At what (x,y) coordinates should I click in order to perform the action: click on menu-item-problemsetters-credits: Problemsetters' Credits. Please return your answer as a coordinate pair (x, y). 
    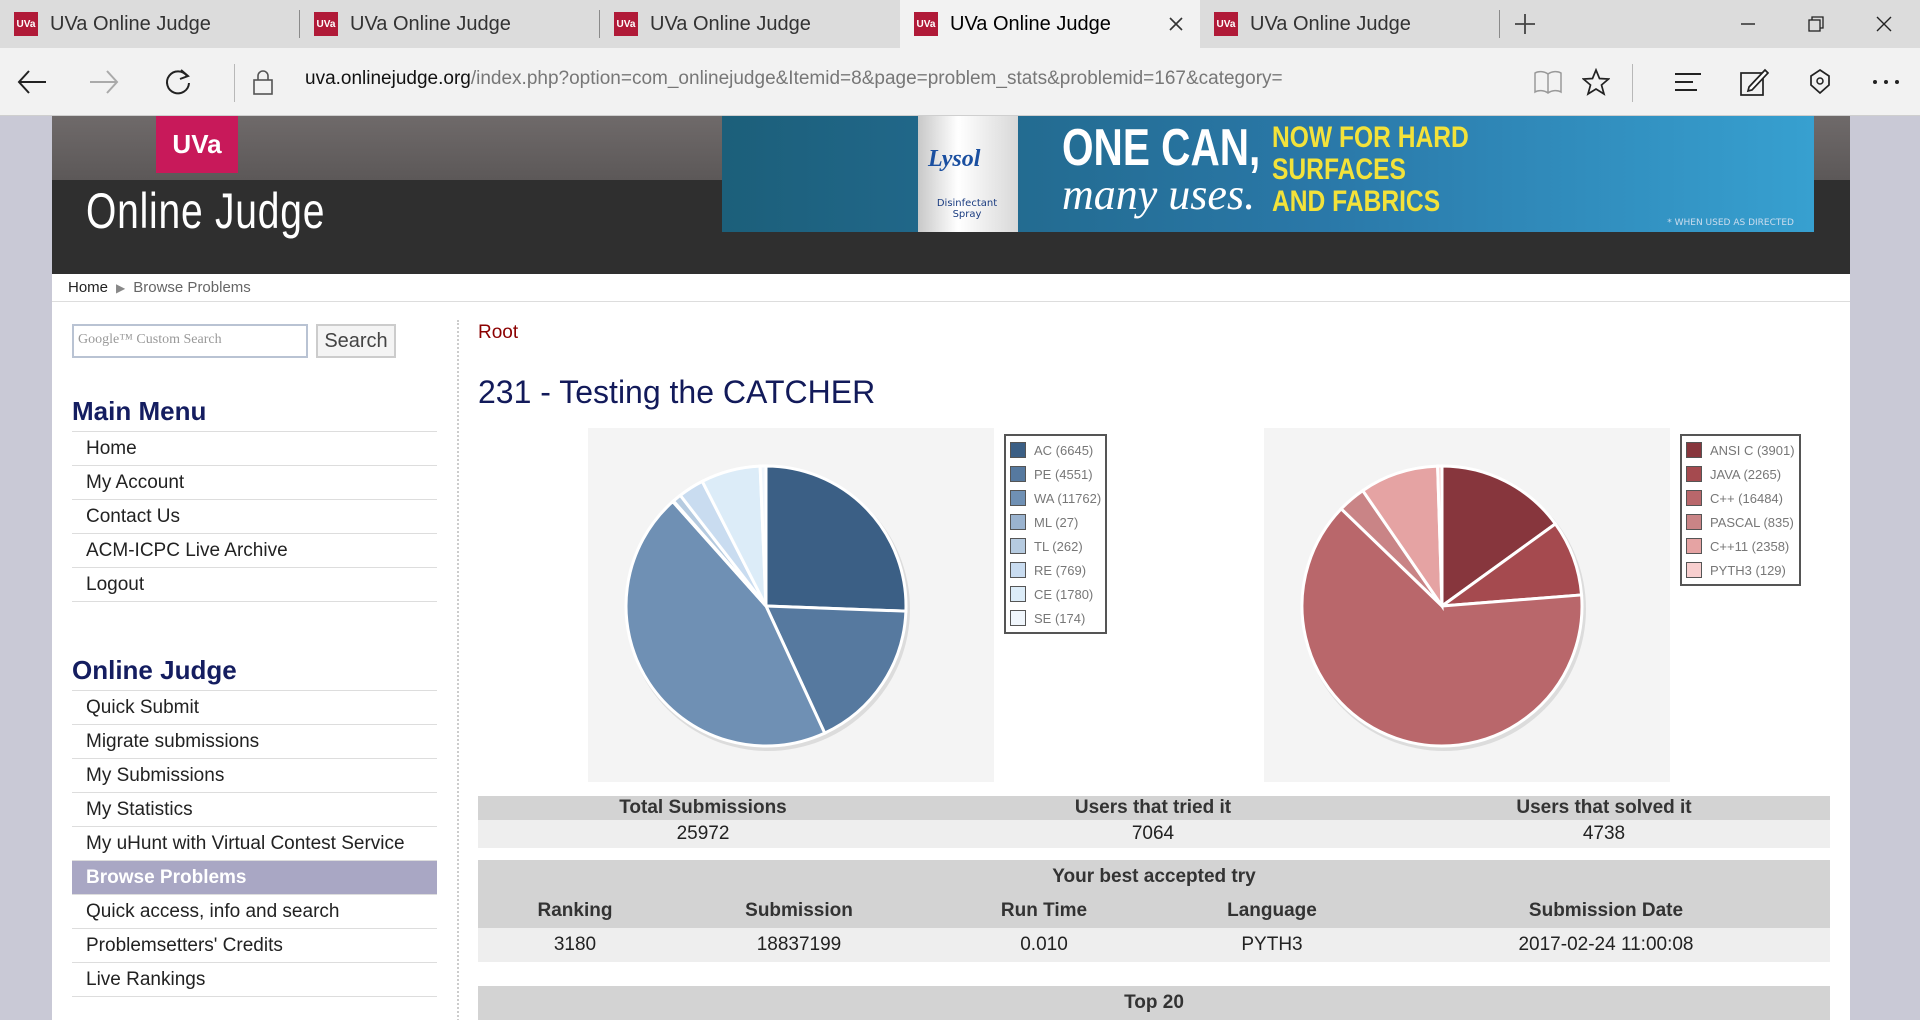
    Looking at the image, I should click on (254, 946).